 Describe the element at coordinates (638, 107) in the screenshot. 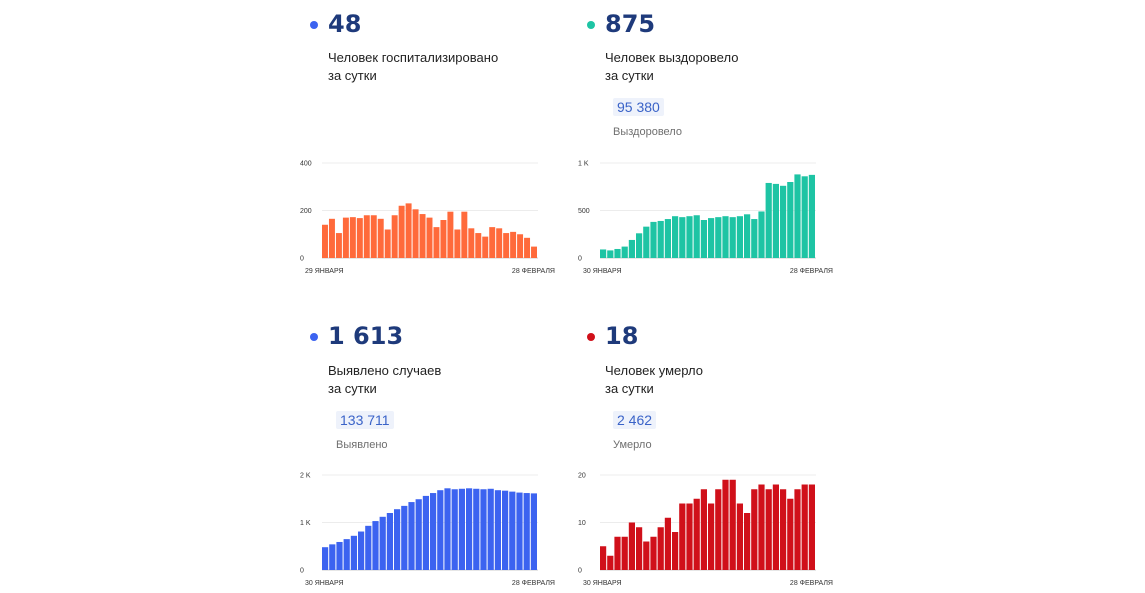

I see `recovered-total: 95 380` at that location.